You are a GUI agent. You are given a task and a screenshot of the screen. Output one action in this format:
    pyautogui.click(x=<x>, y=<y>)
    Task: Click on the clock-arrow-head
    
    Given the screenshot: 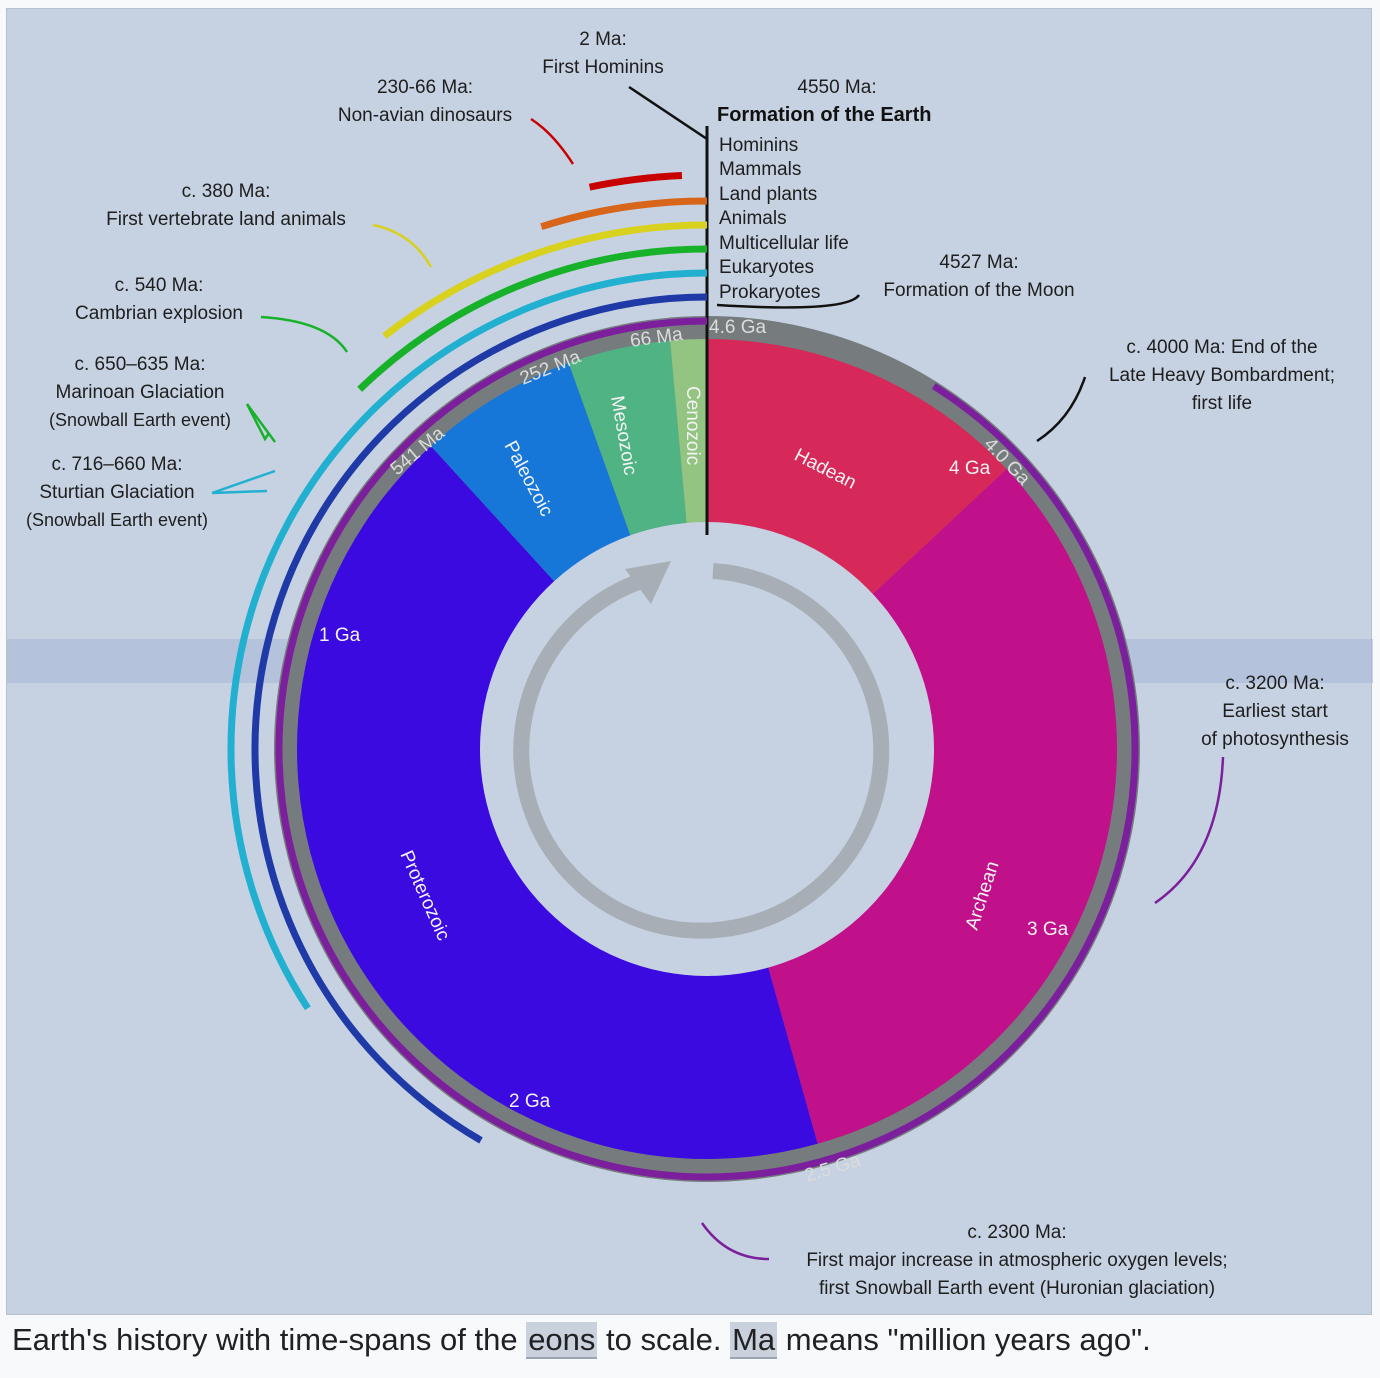 What is the action you would take?
    pyautogui.click(x=648, y=582)
    